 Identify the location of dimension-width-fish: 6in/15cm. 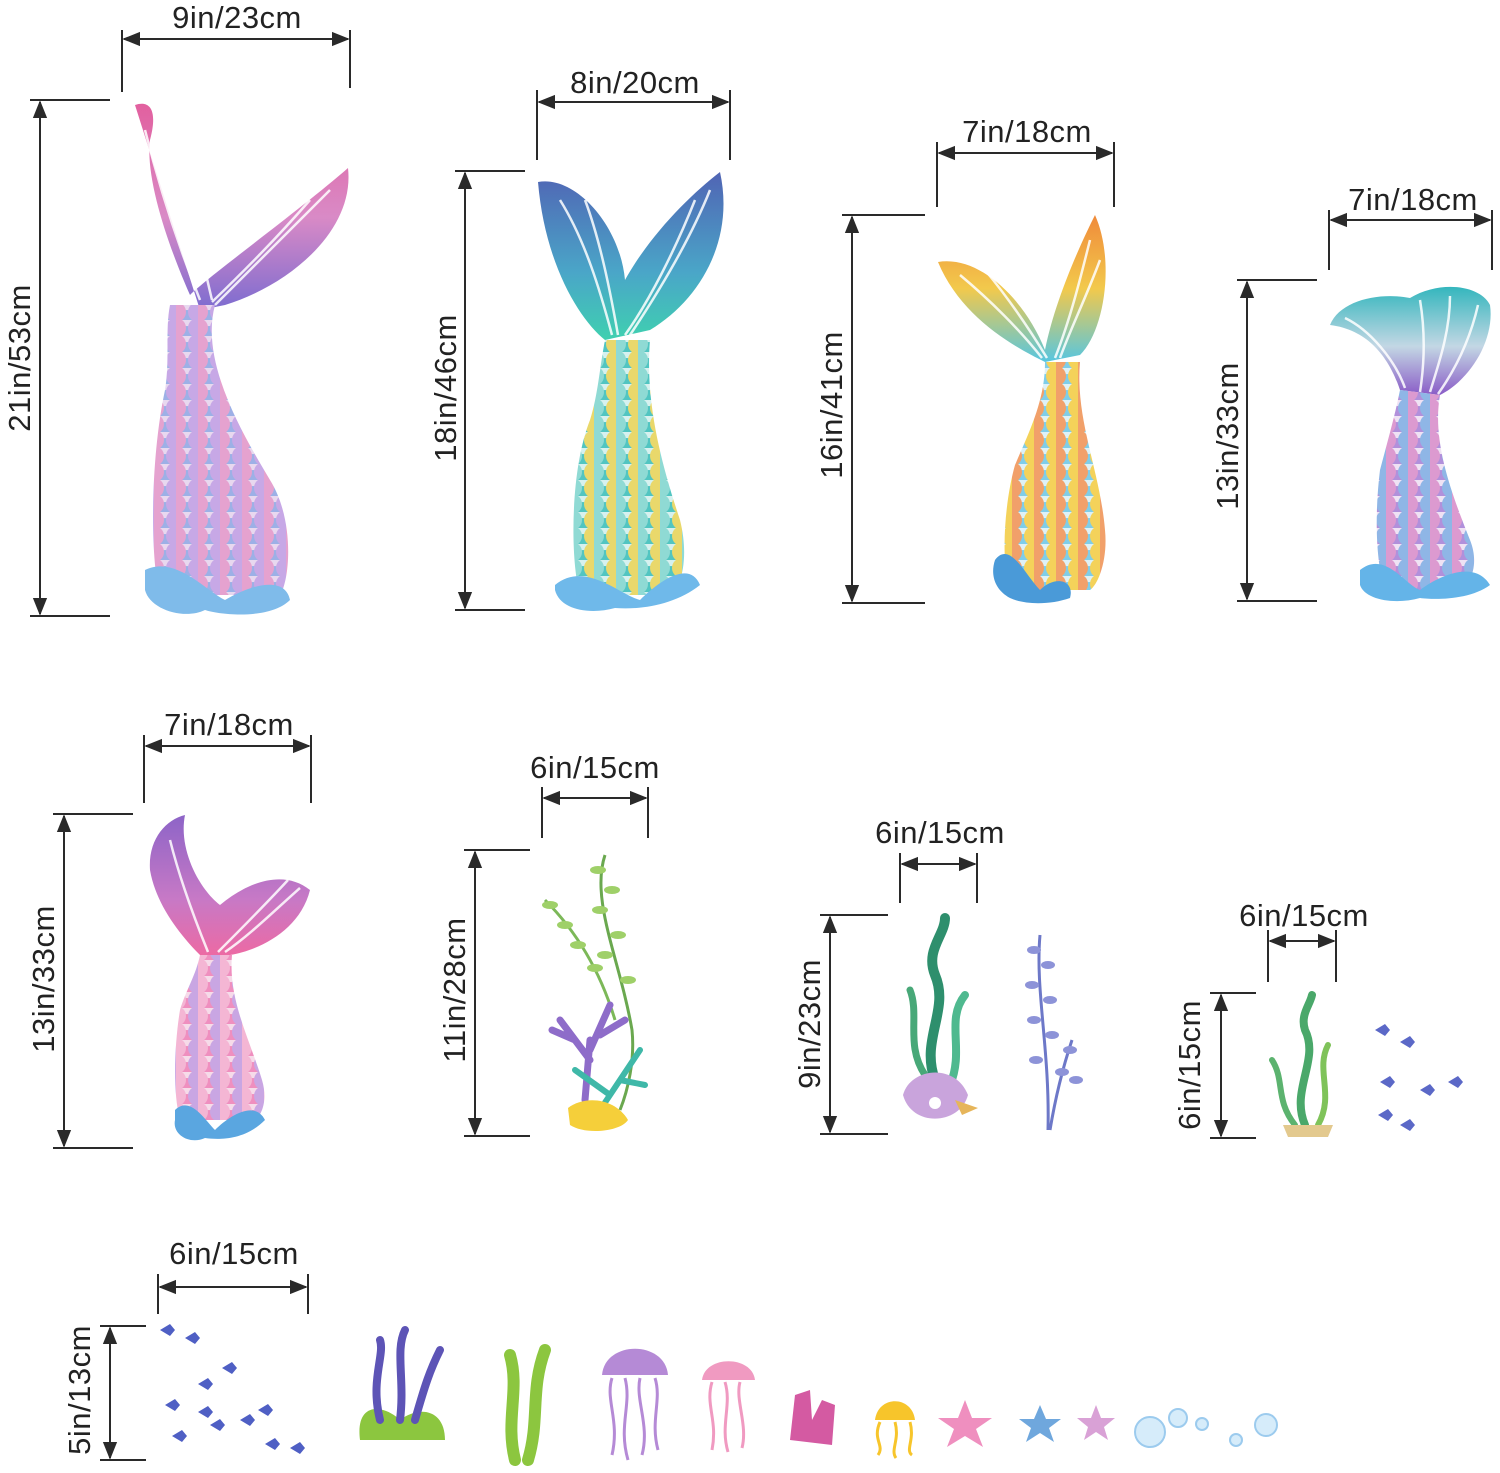
(233, 1275).